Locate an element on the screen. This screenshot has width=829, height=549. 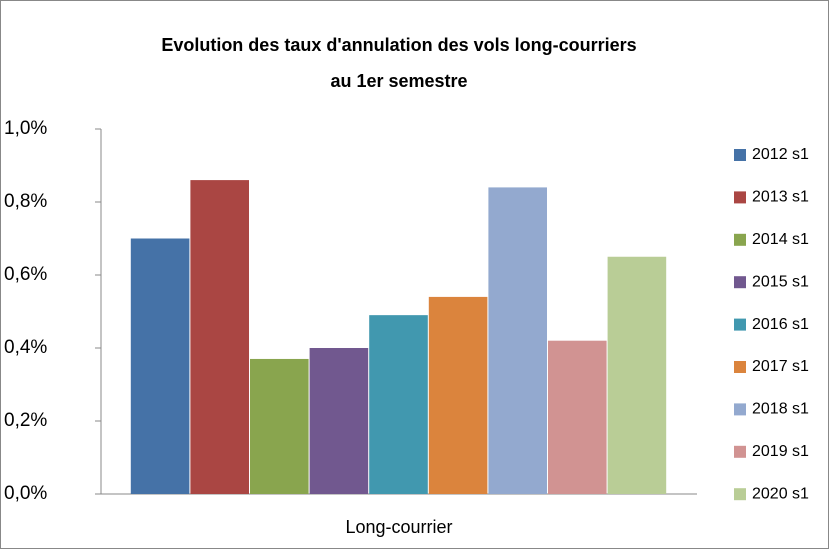
y-tick-label: 1,0% is located at coordinates (25, 128).